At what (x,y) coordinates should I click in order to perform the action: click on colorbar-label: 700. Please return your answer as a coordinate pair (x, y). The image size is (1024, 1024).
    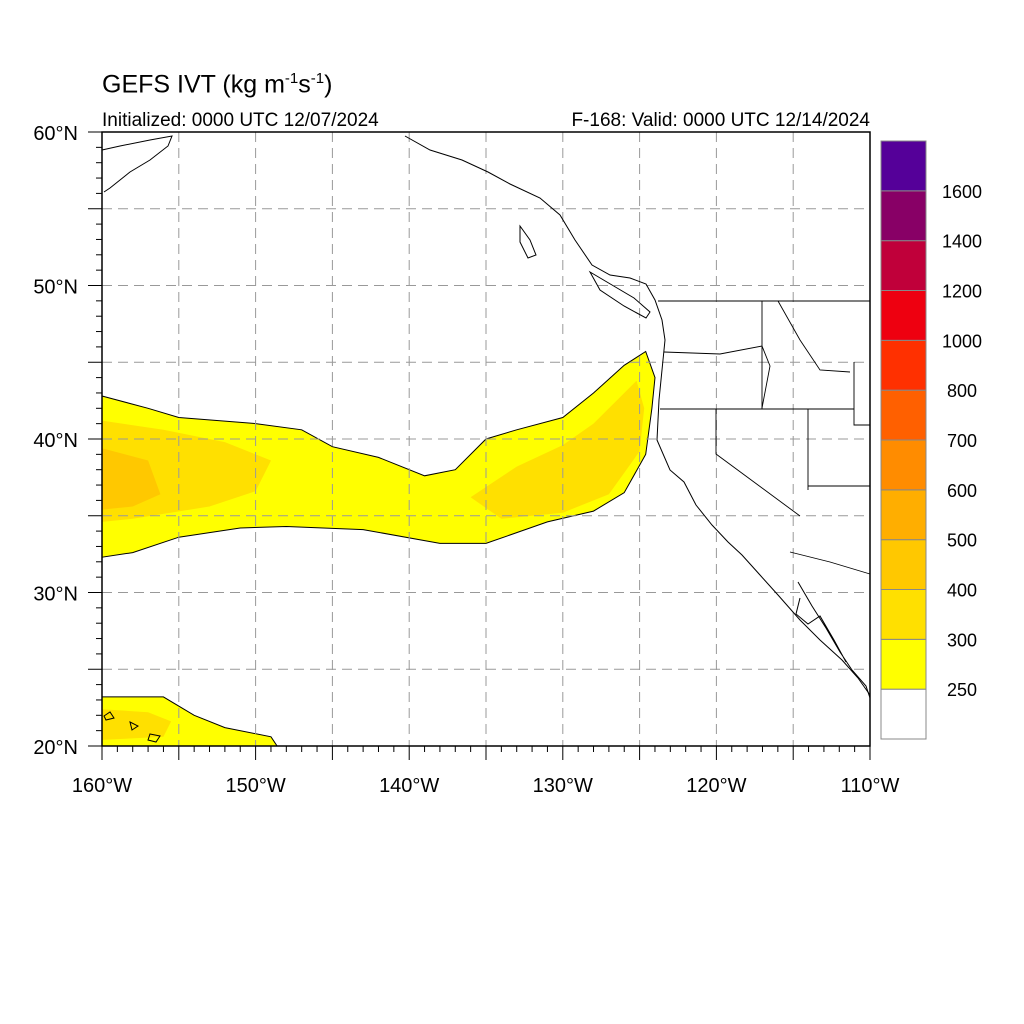
    Looking at the image, I should click on (962, 441).